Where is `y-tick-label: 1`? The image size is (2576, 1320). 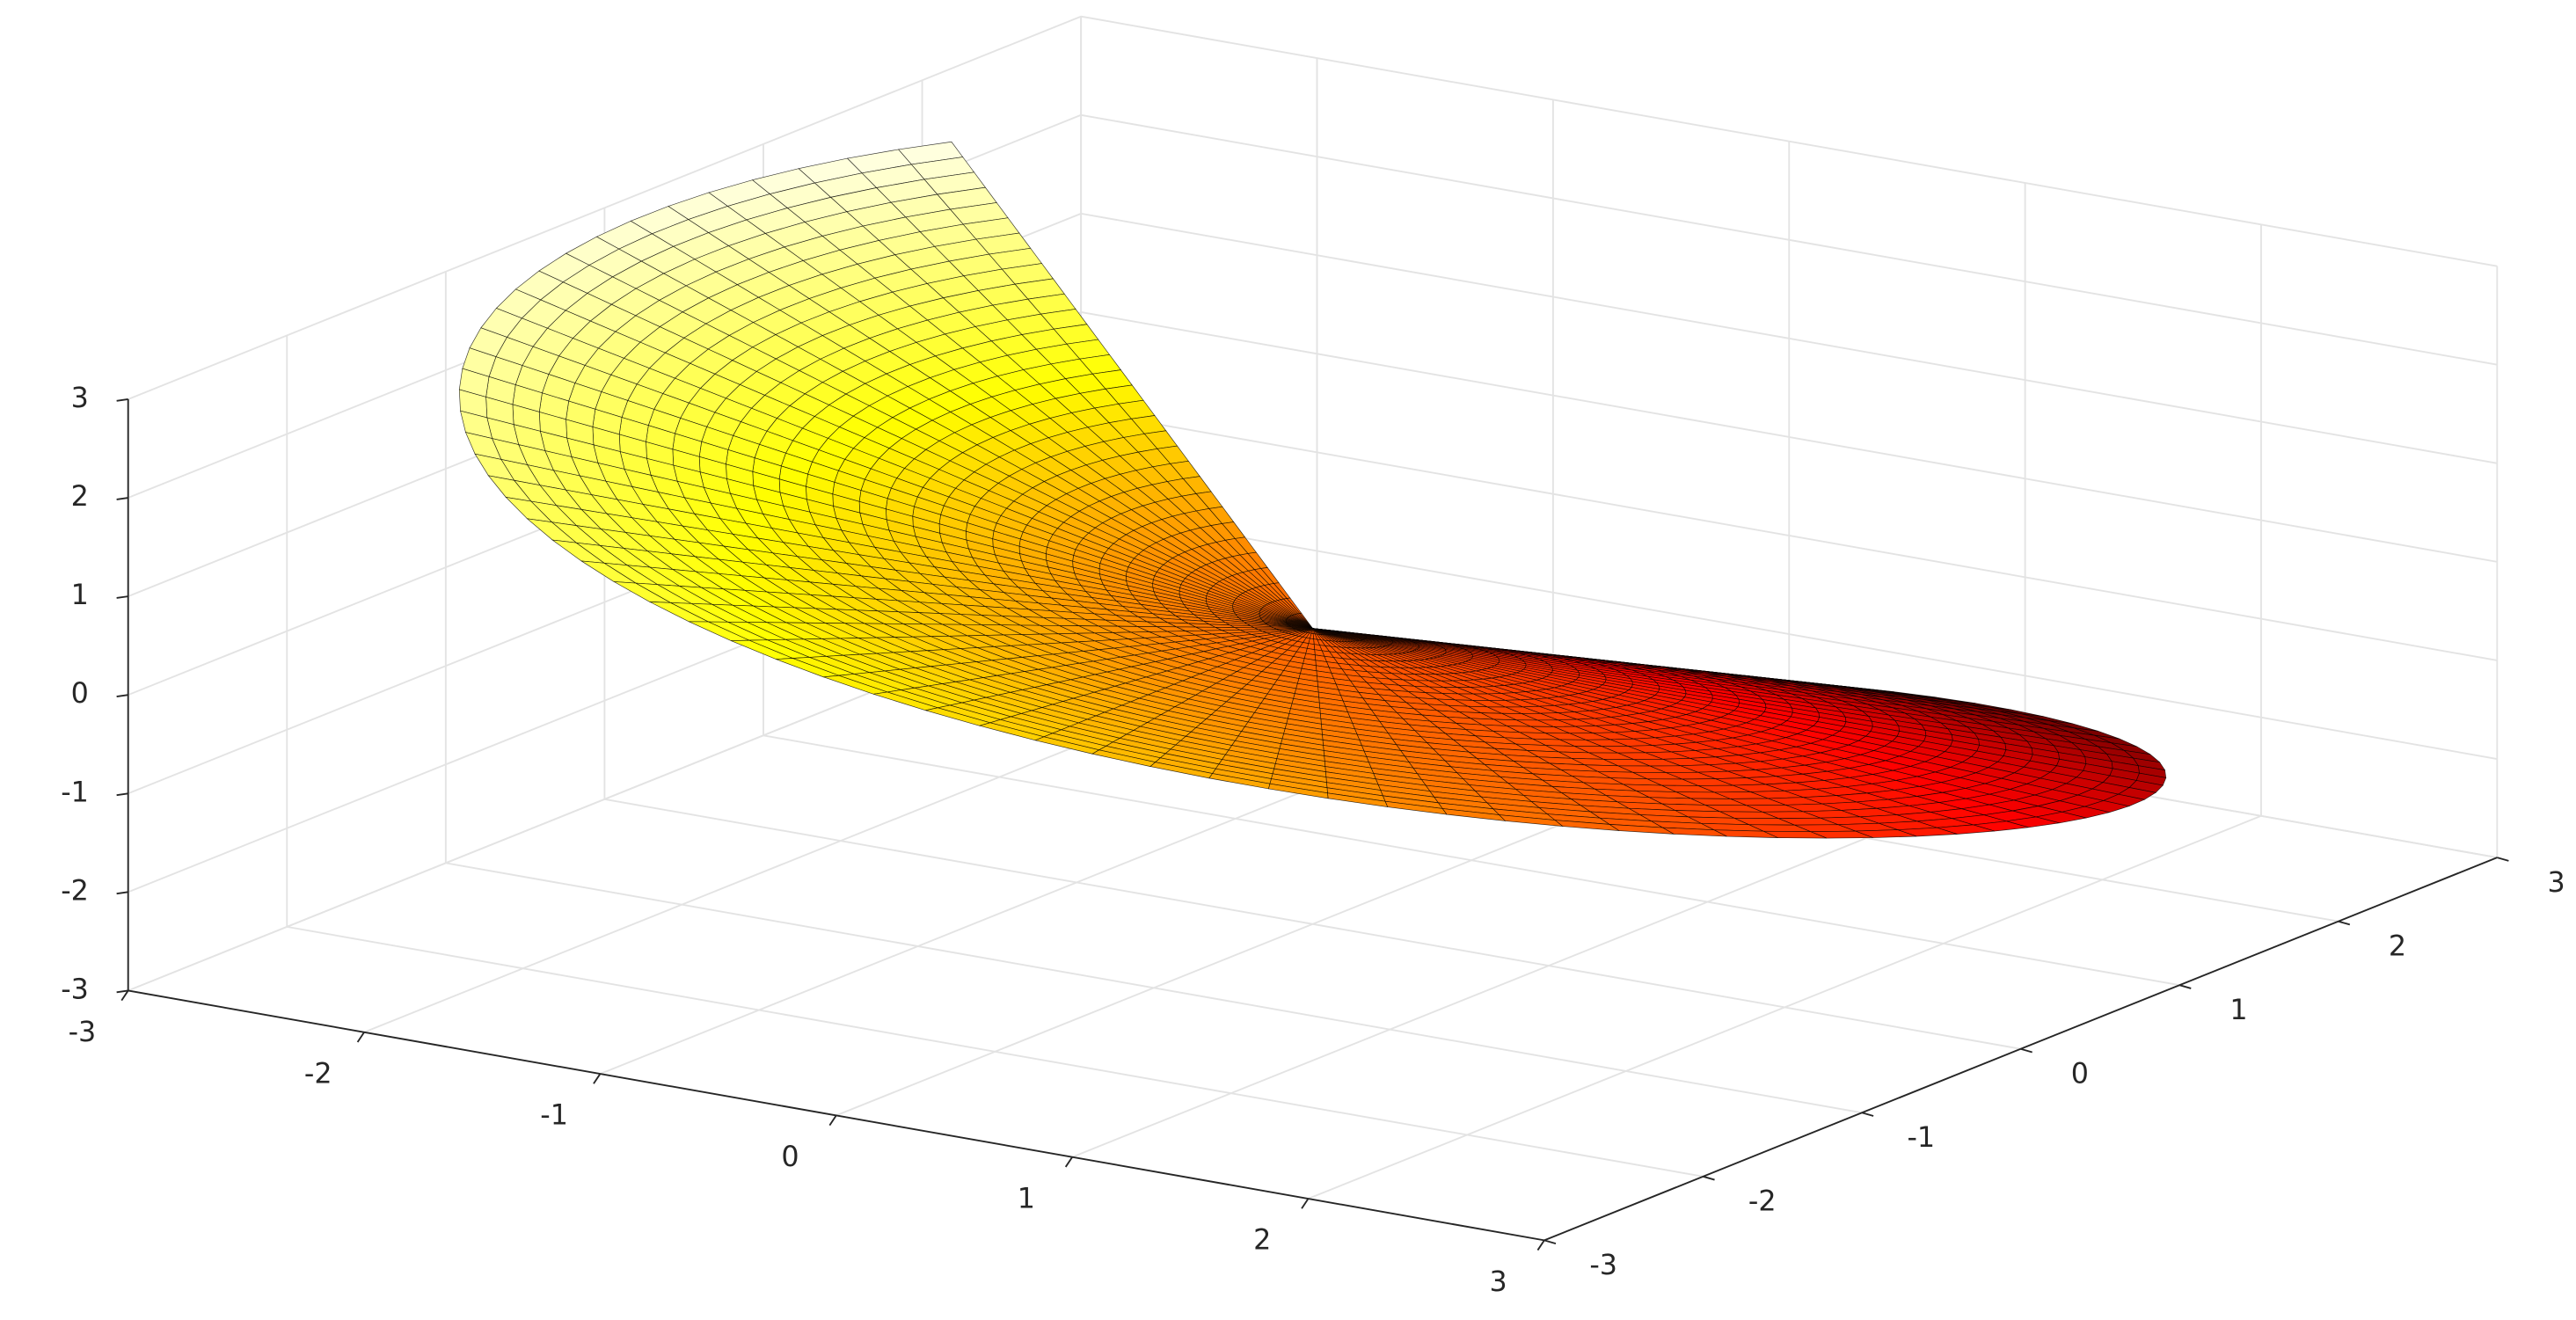
y-tick-label: 1 is located at coordinates (2238, 1010).